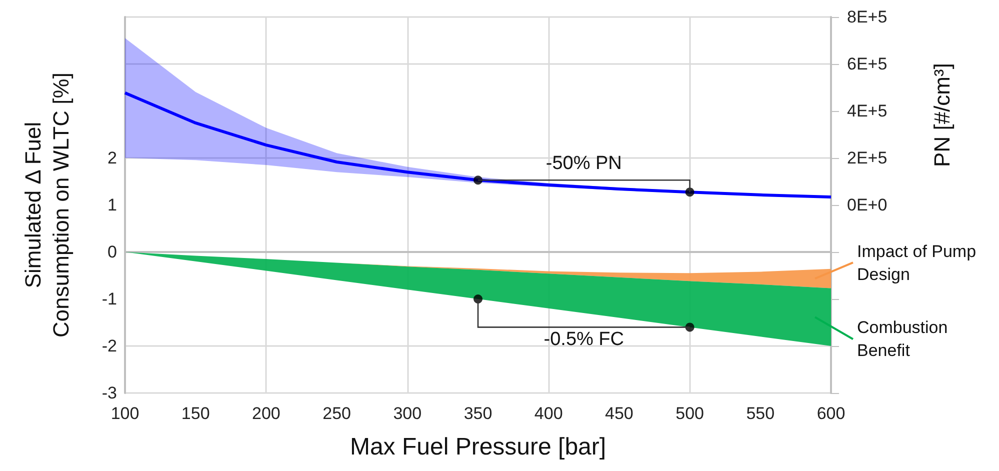 The width and height of the screenshot is (999, 471). What do you see at coordinates (760, 413) in the screenshot?
I see `x-tick-label: 550` at bounding box center [760, 413].